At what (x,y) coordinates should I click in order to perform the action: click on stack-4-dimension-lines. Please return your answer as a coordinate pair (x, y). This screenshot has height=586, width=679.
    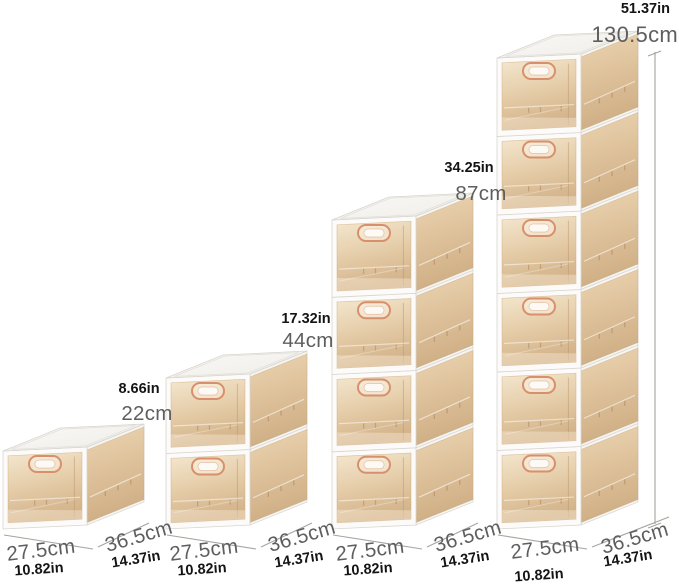
    Looking at the image, I should click on (583, 533).